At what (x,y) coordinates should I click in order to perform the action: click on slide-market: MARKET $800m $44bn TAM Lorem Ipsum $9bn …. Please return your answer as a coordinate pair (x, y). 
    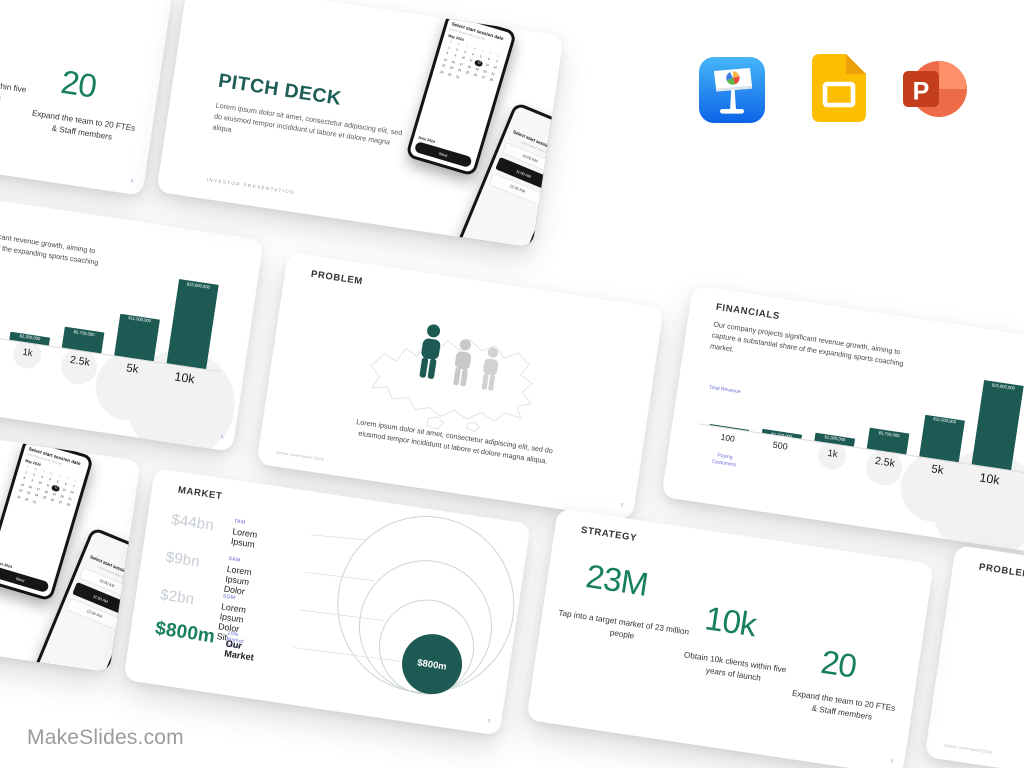
    Looking at the image, I should click on (327, 602).